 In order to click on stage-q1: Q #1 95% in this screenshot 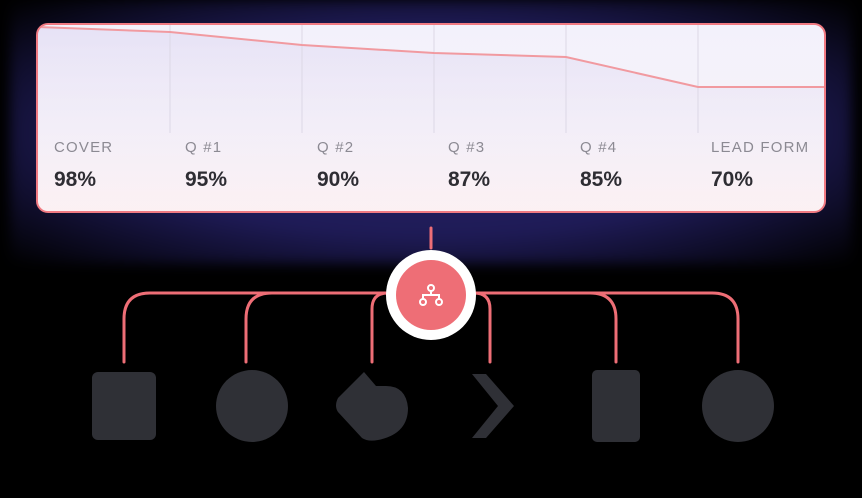, I will do `click(251, 165)`.